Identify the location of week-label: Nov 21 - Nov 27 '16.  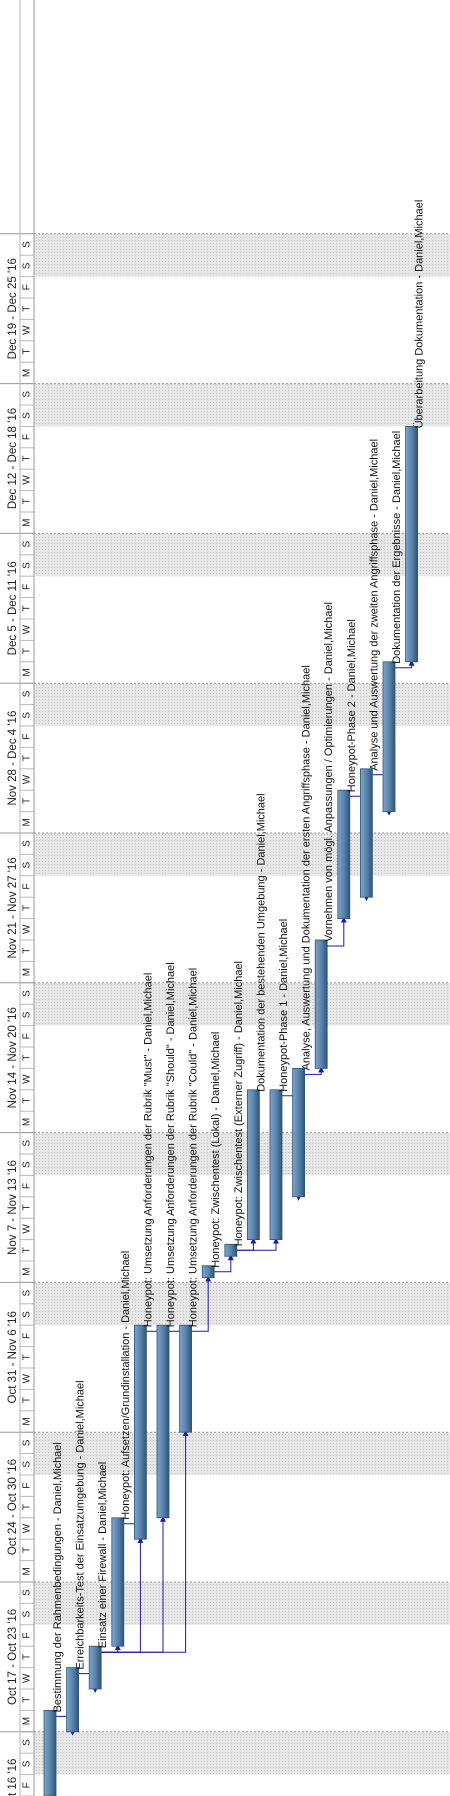
(13, 907).